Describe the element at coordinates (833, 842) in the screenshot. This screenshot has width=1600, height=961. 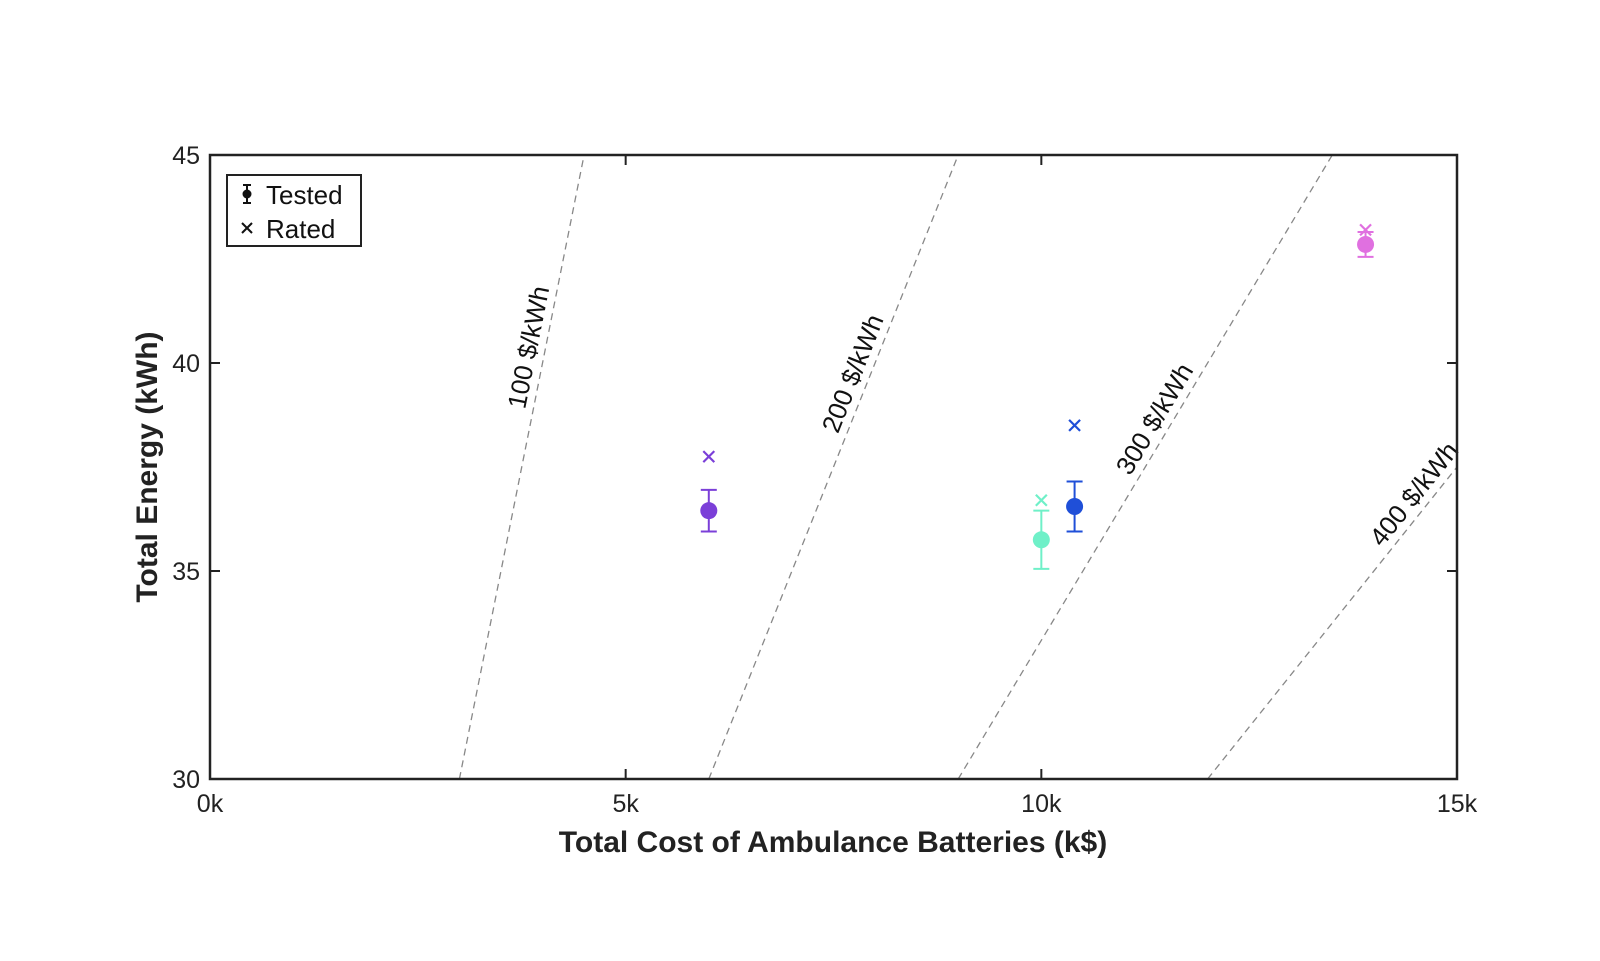
I see `x-axis-title: Total Cost of Ambulance Batteries (k$)` at that location.